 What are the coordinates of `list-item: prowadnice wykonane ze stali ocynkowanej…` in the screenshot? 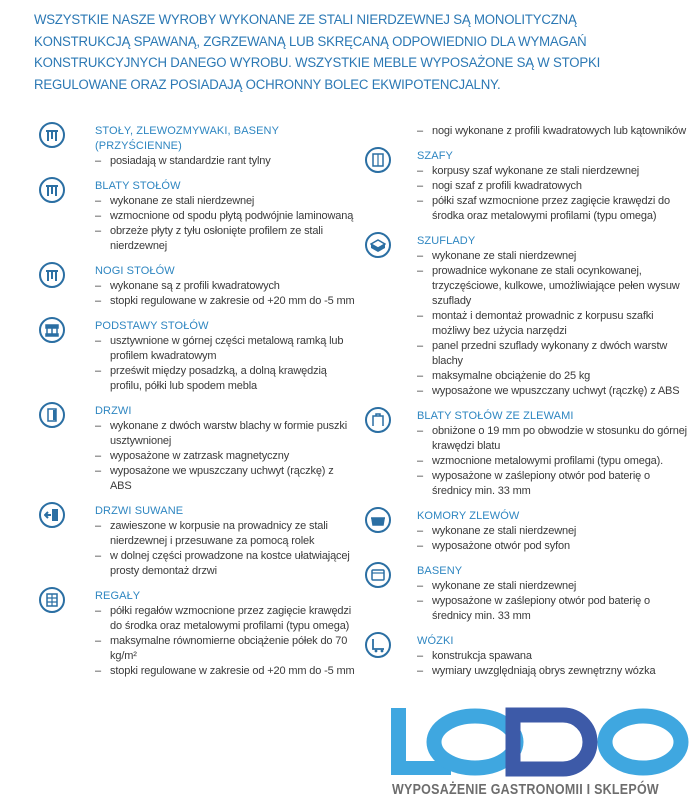 It's located at (552, 286).